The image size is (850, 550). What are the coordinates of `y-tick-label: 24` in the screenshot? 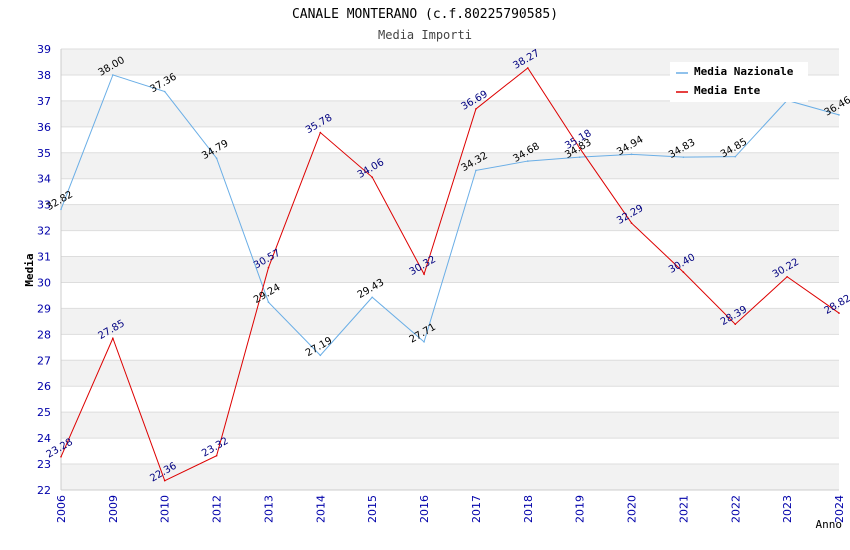 It's located at (44, 438).